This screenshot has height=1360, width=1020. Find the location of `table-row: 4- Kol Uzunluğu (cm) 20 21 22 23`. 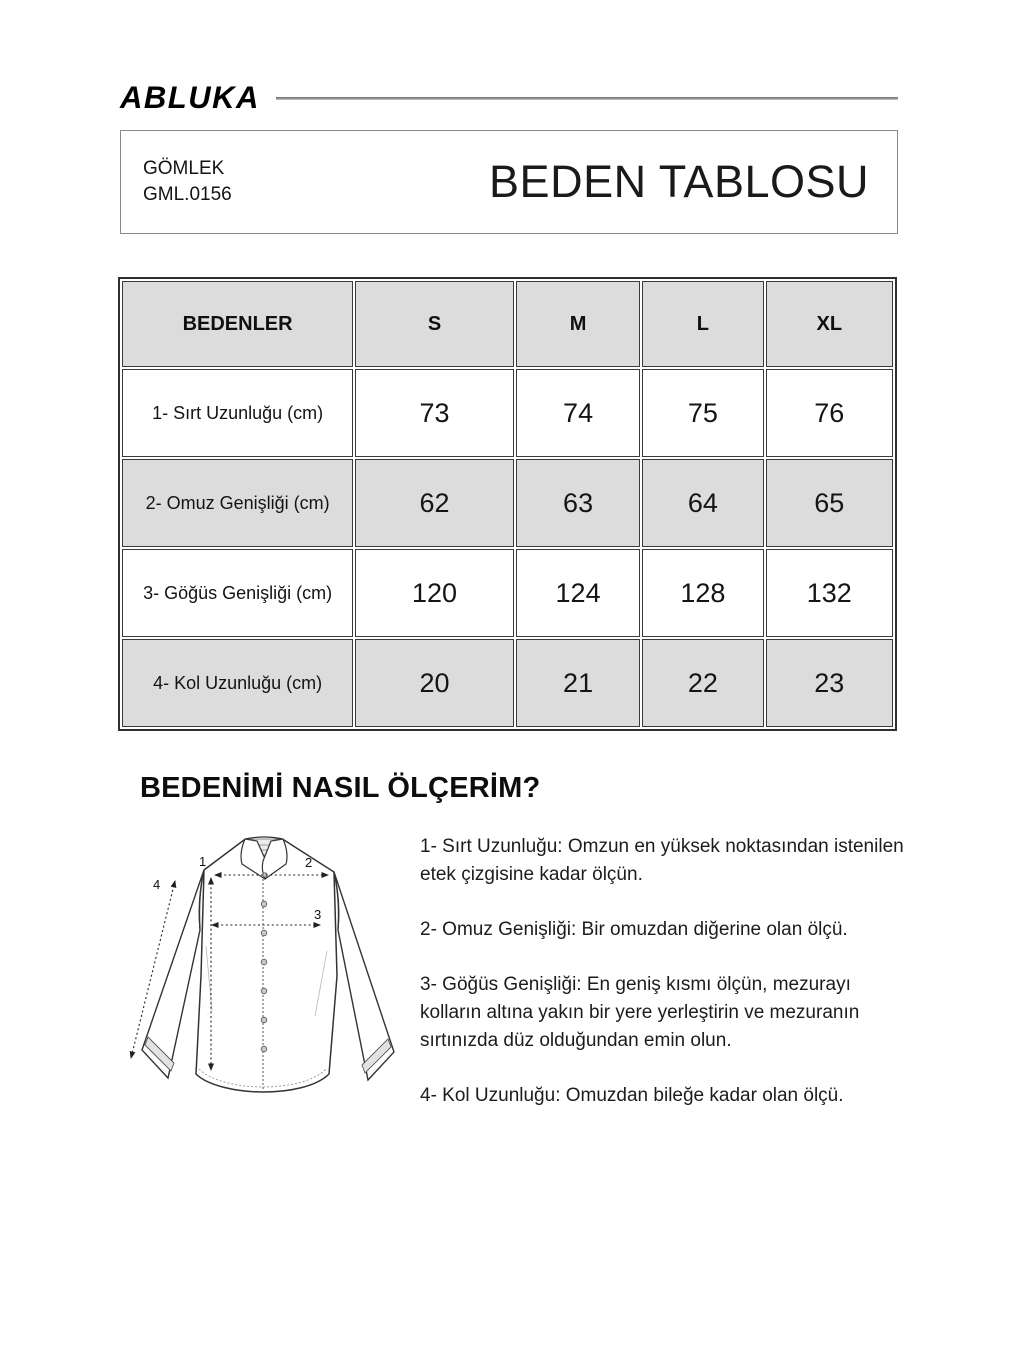

table-row: 4- Kol Uzunluğu (cm) 20 21 22 23 is located at coordinates (507, 683).